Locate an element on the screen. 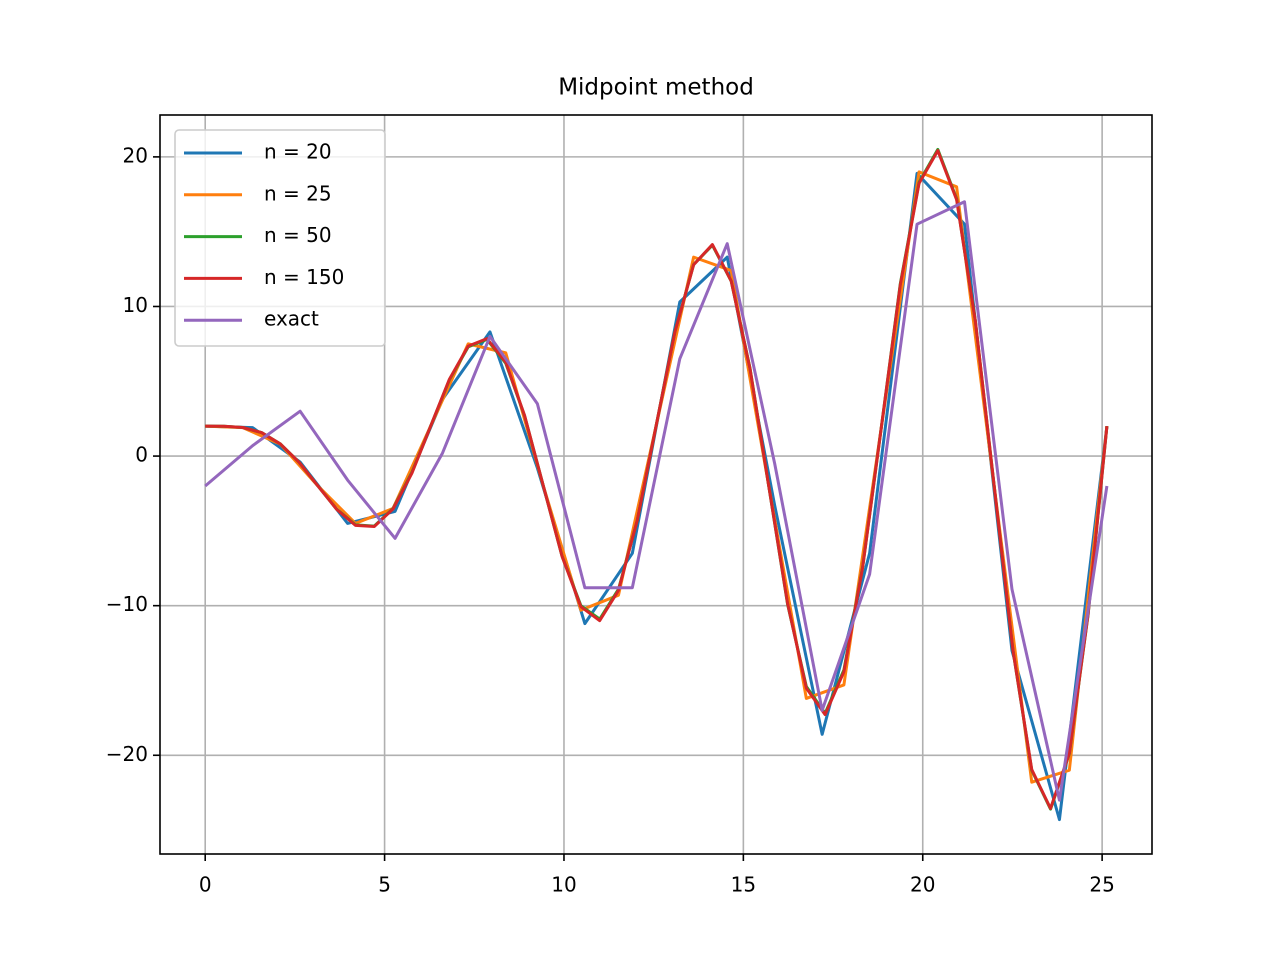 The image size is (1280, 964). legend-label: n = 25 is located at coordinates (298, 193).